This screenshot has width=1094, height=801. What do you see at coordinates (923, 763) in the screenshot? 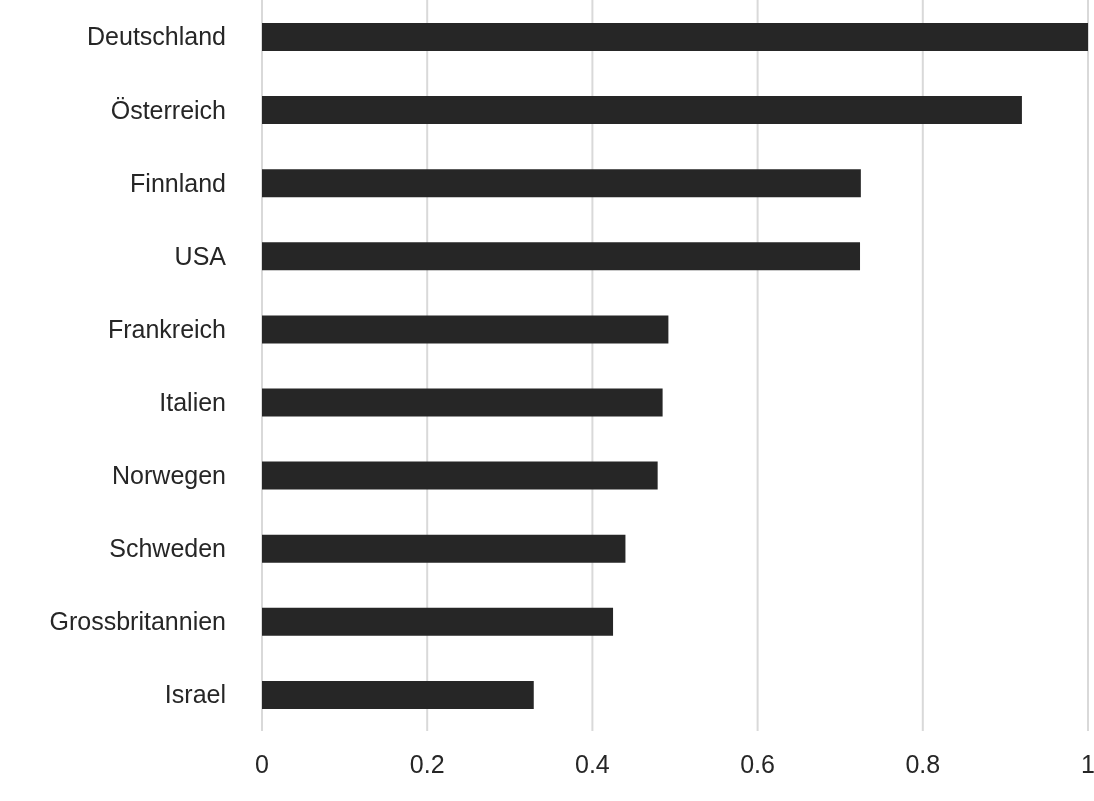
I see `x-tick-label: 0.8` at bounding box center [923, 763].